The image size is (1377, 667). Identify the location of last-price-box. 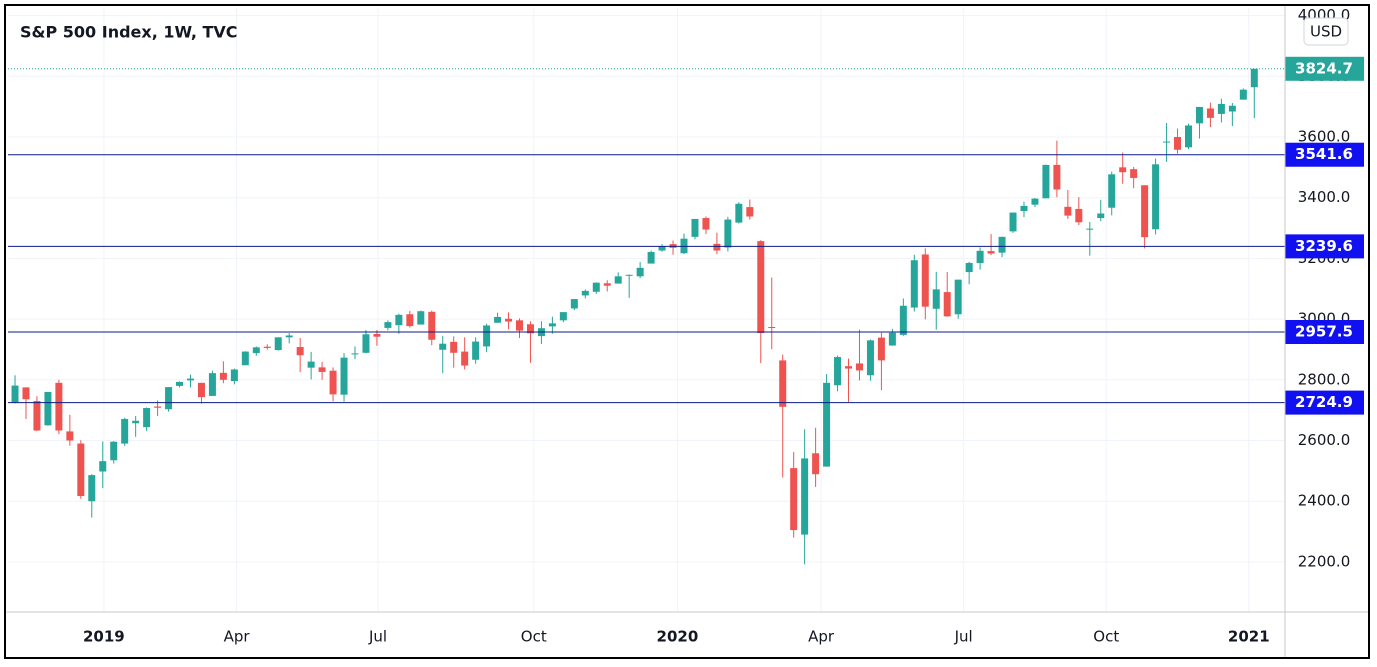
(1324, 68).